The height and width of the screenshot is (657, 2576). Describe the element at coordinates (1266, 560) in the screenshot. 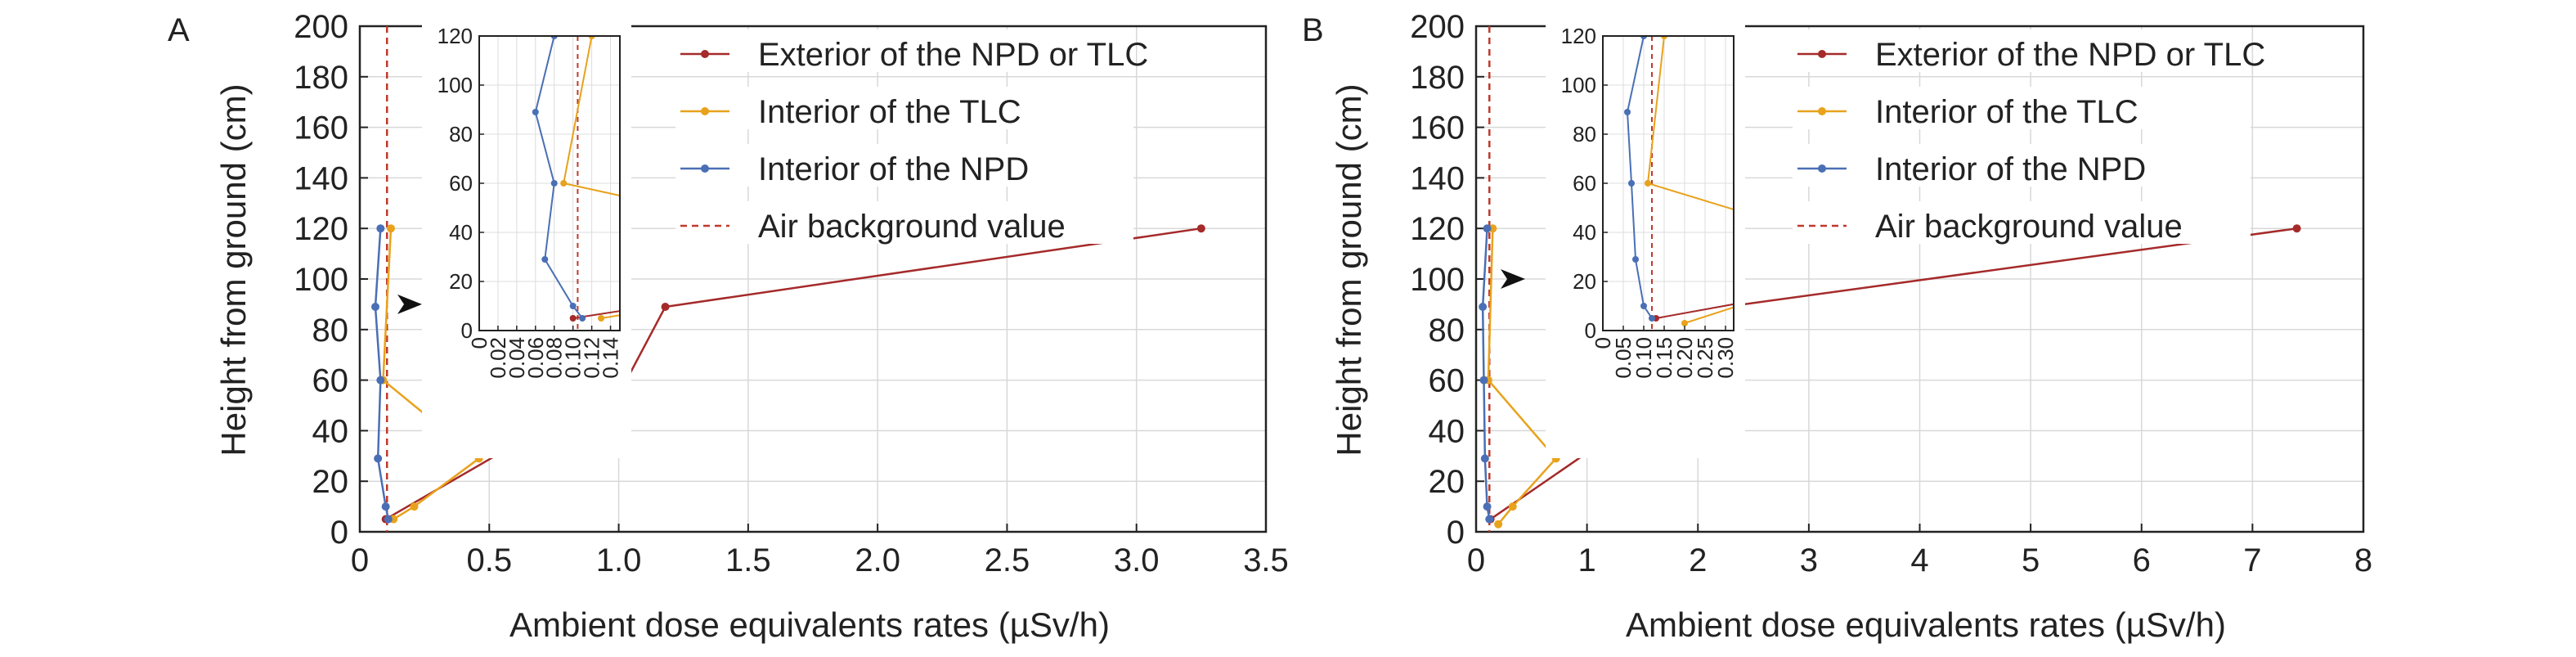

I see `x-tick-label: 3.5` at that location.